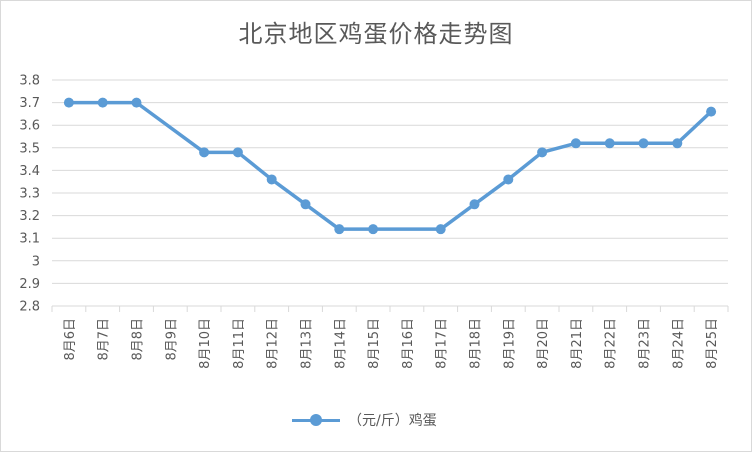 The width and height of the screenshot is (752, 452). What do you see at coordinates (307, 343) in the screenshot?
I see `x-tick-label: 8月13日` at bounding box center [307, 343].